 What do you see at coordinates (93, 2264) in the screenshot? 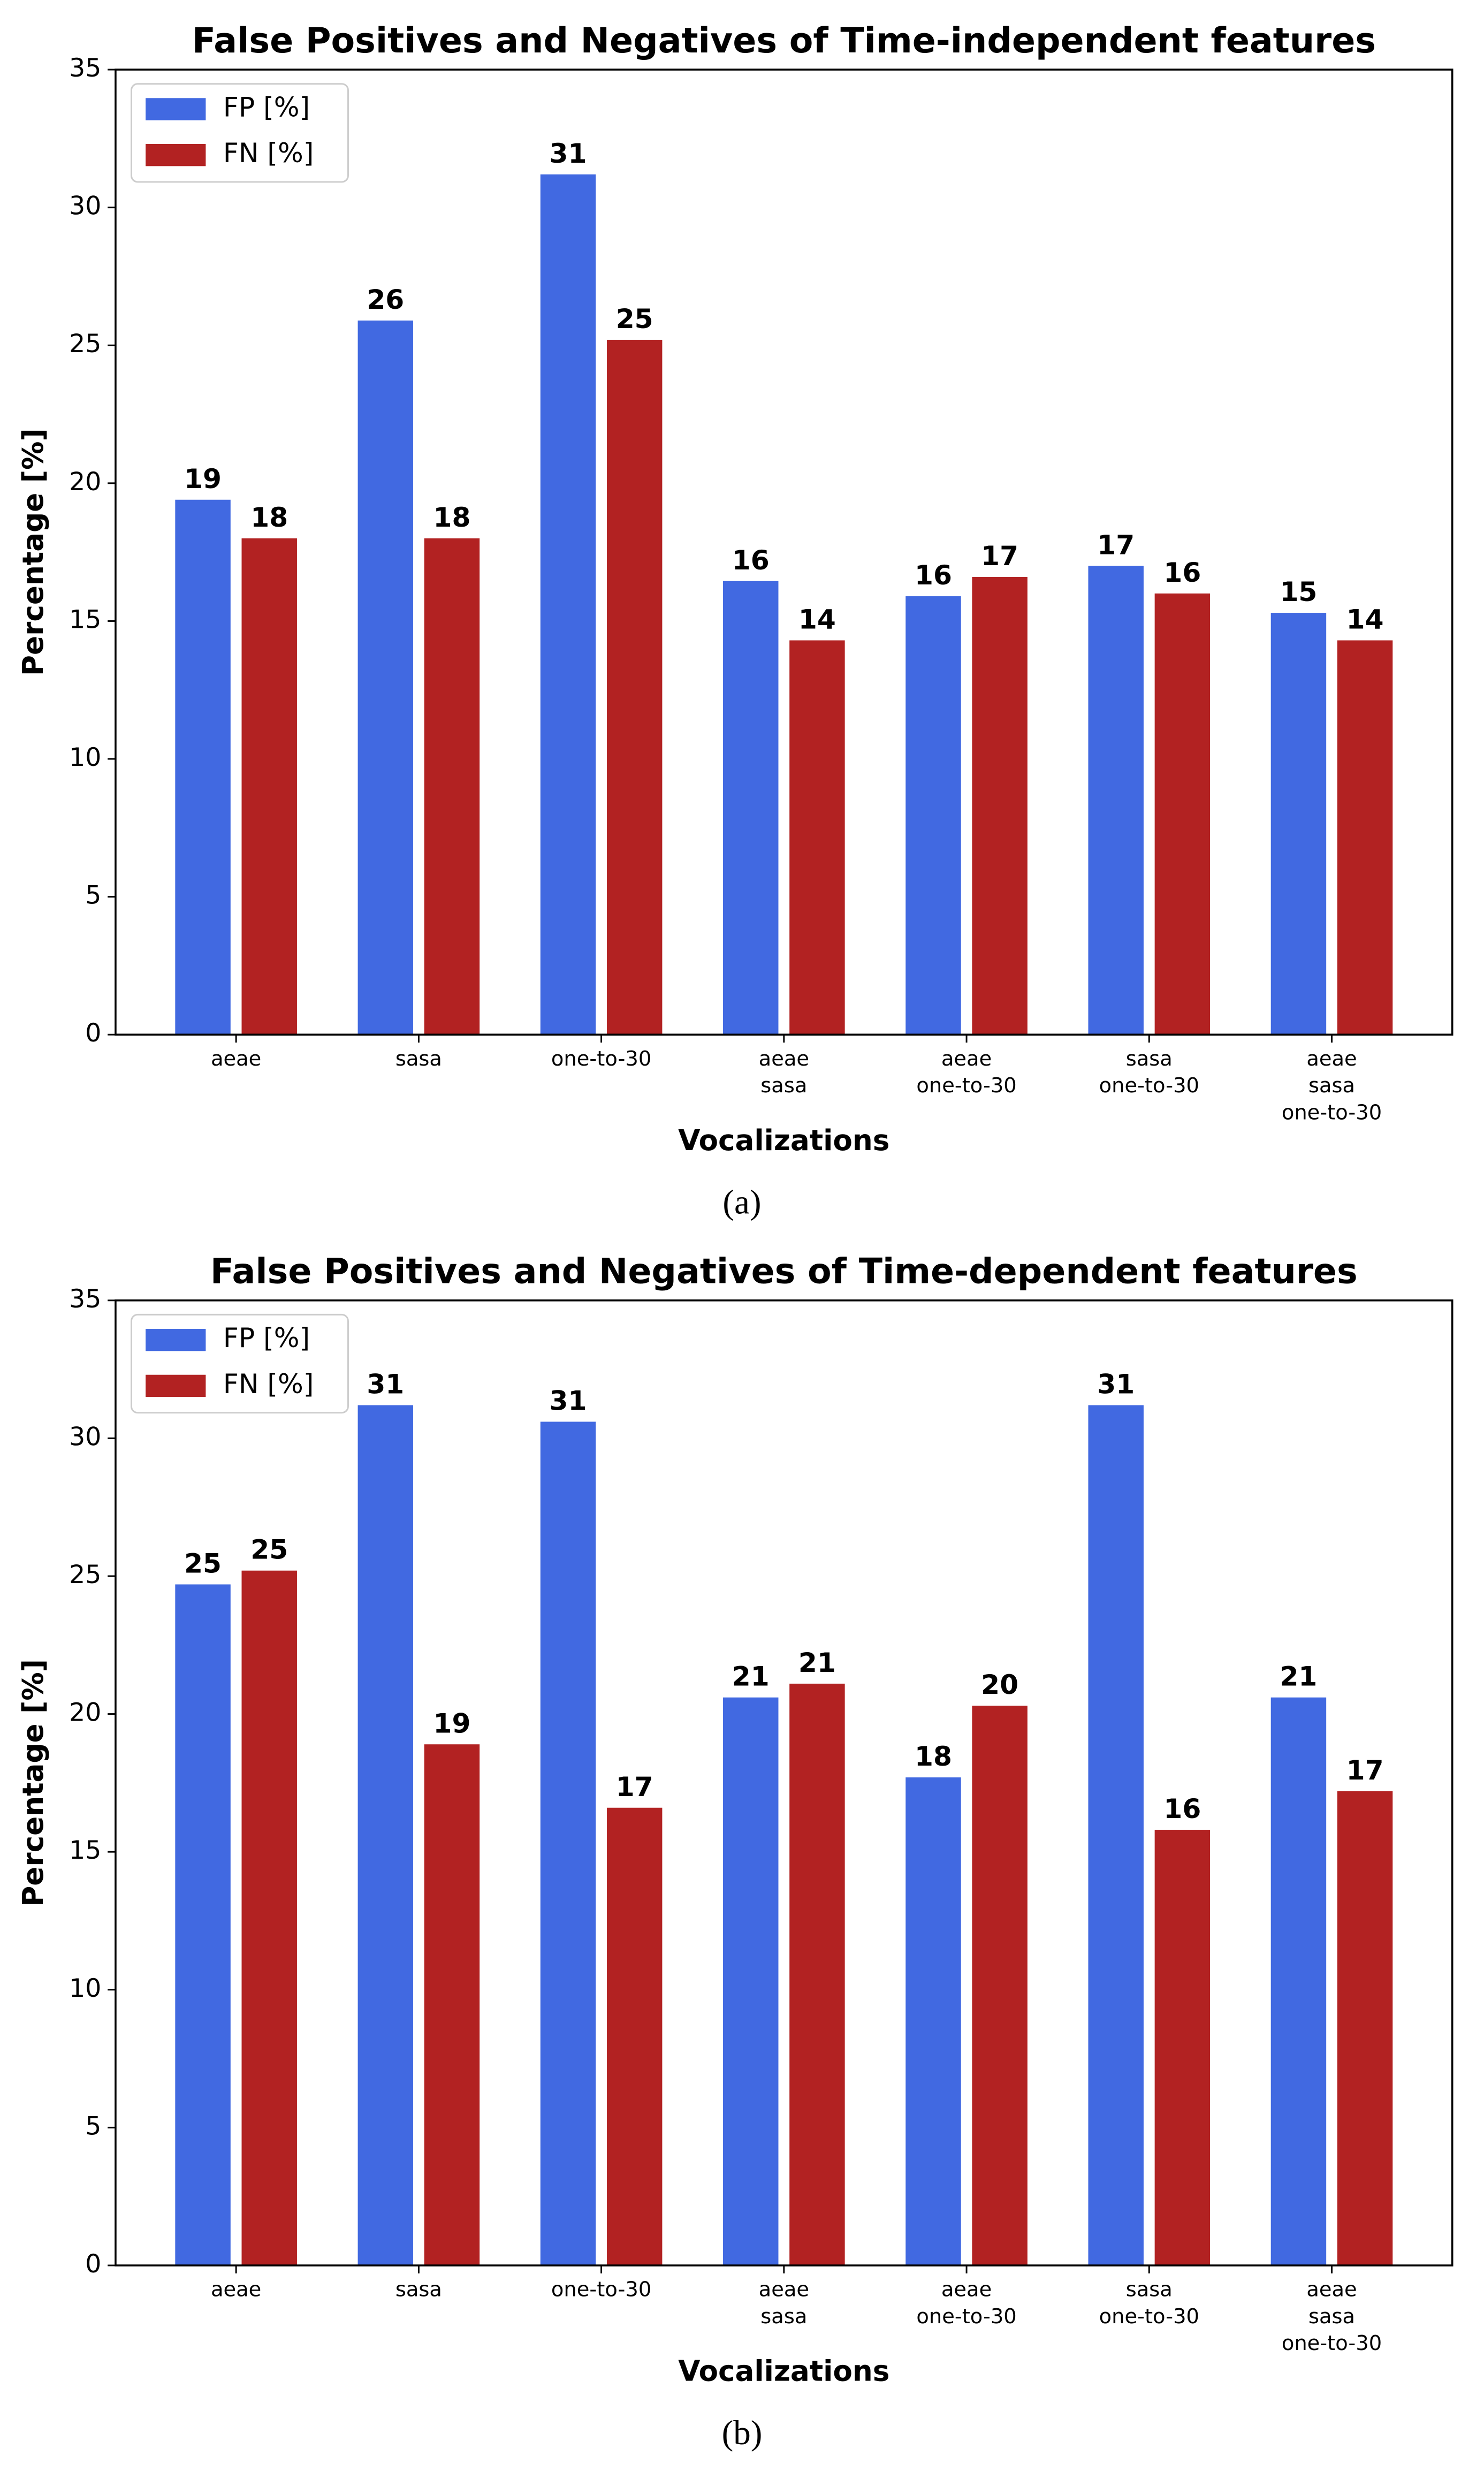
I see `y-tick-label: 0` at bounding box center [93, 2264].